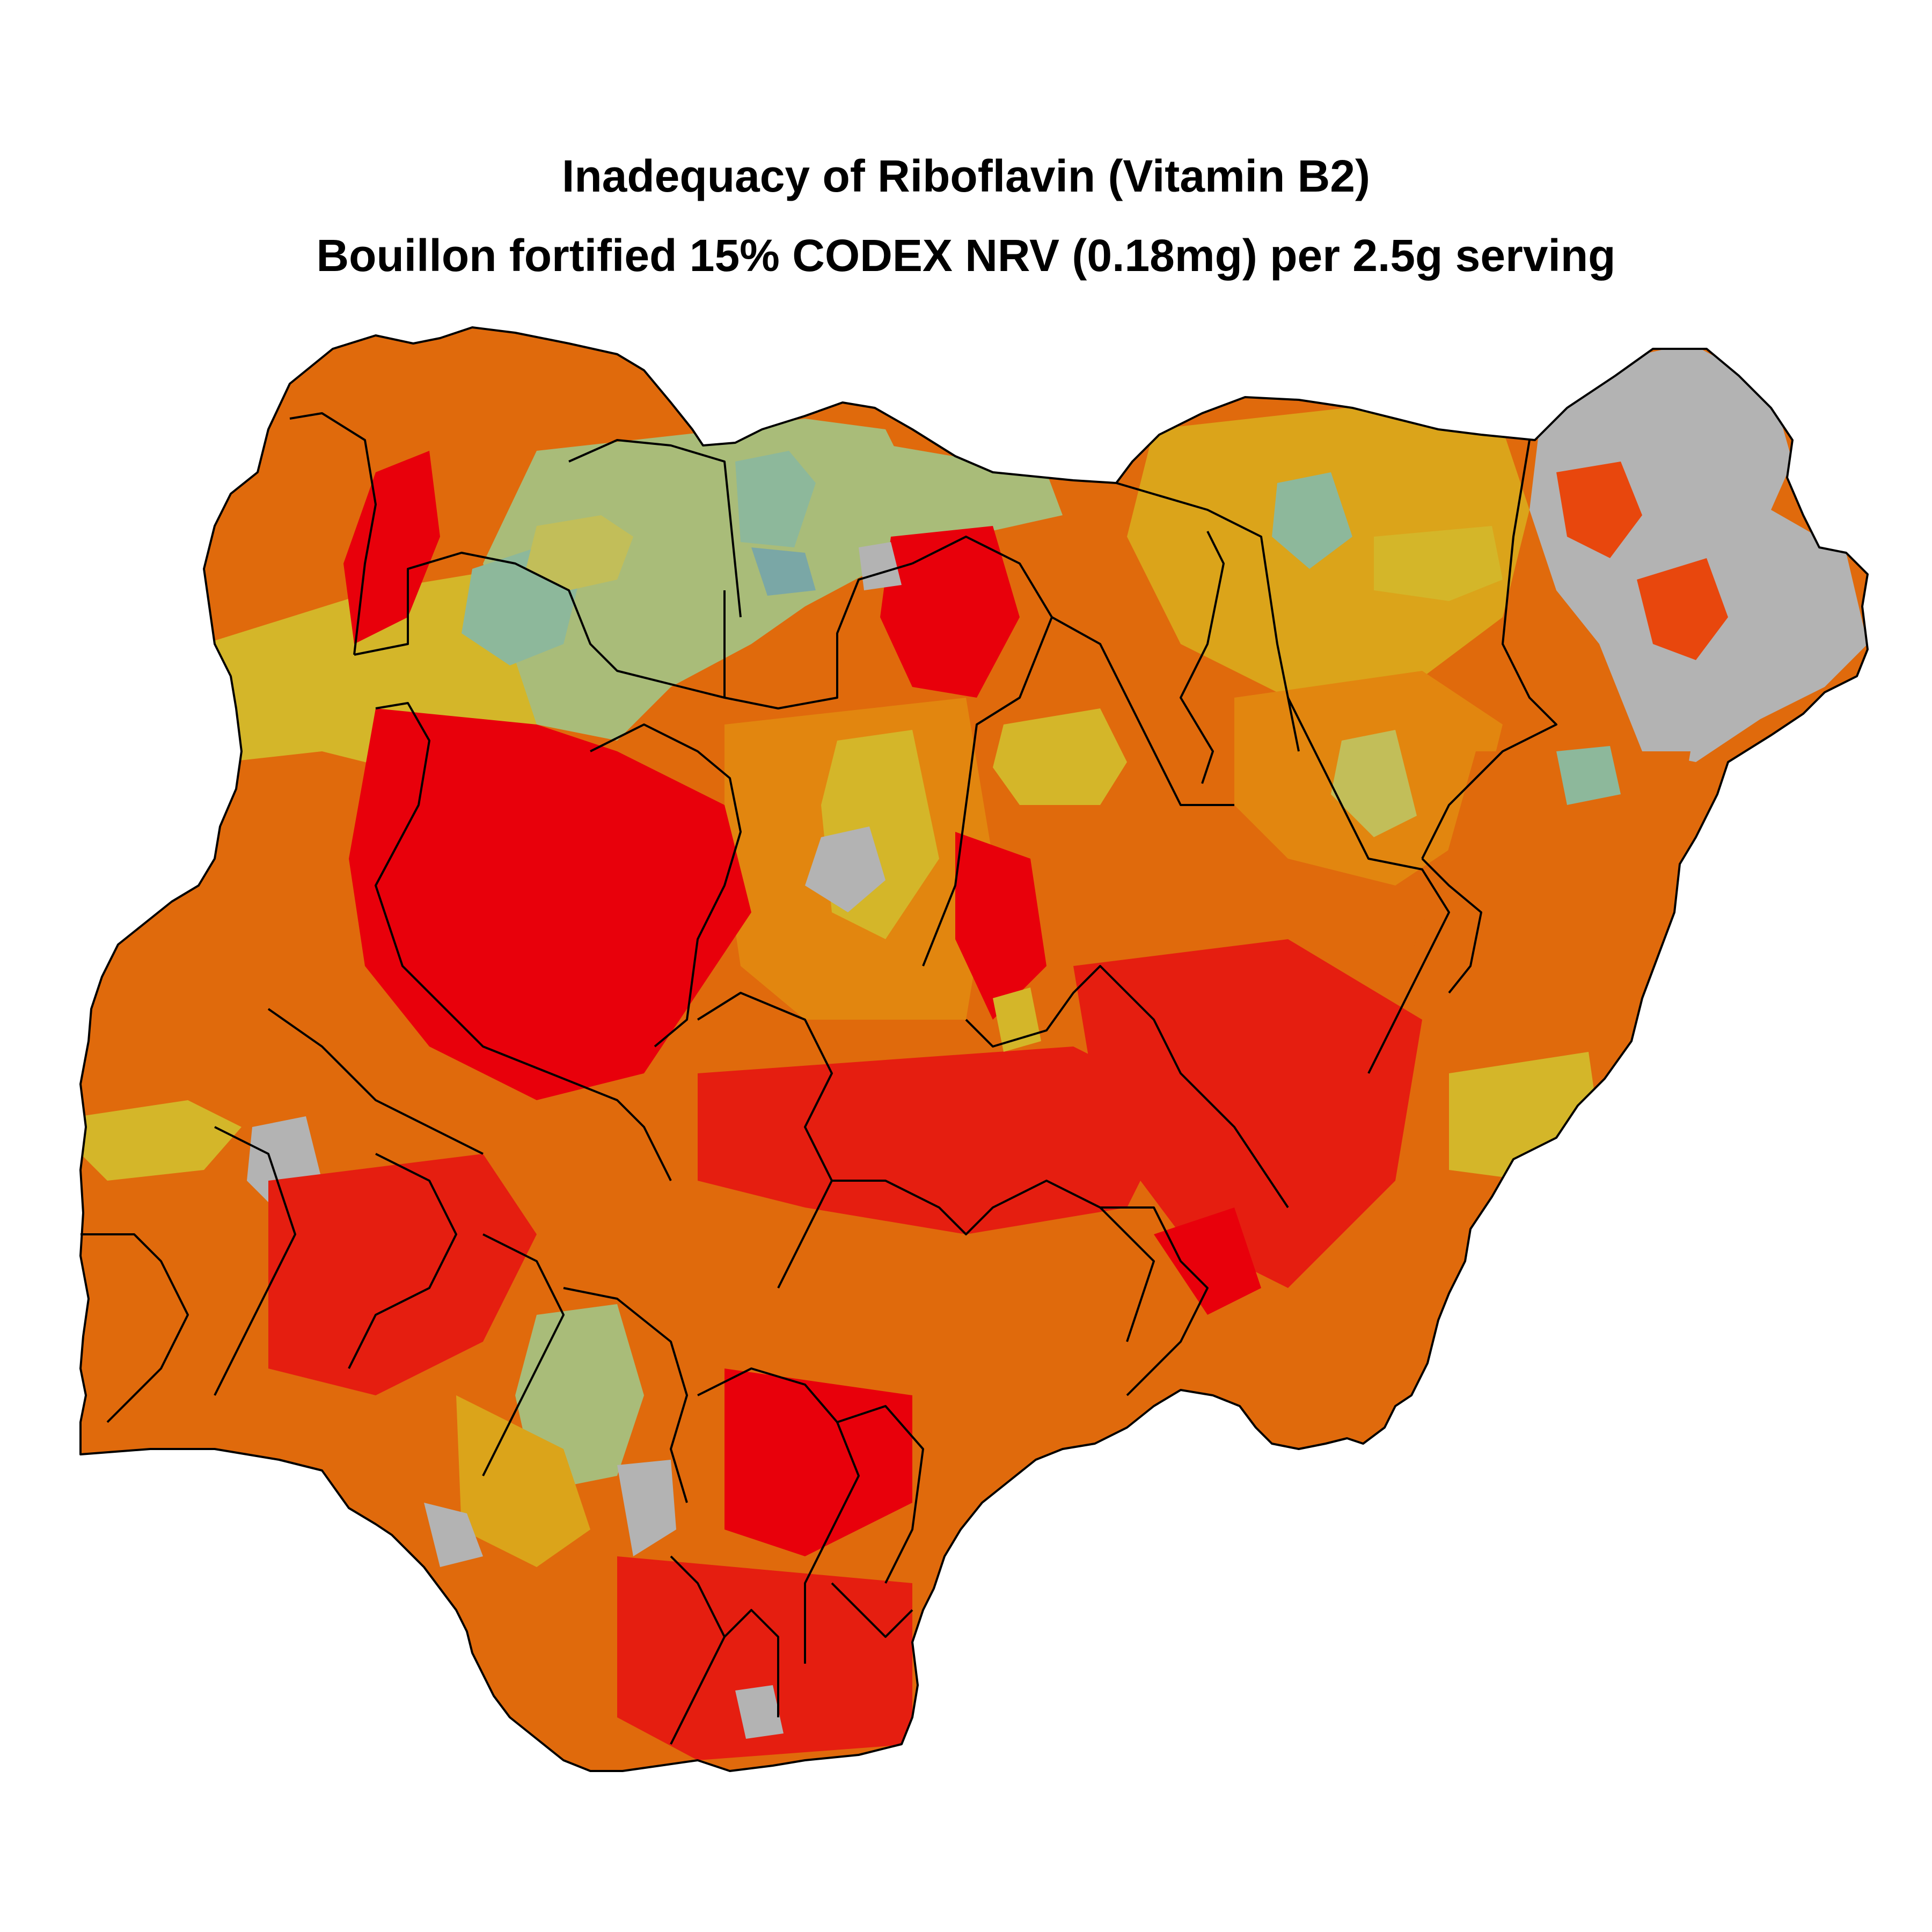  I want to click on region-katsina-teal, so click(775, 499).